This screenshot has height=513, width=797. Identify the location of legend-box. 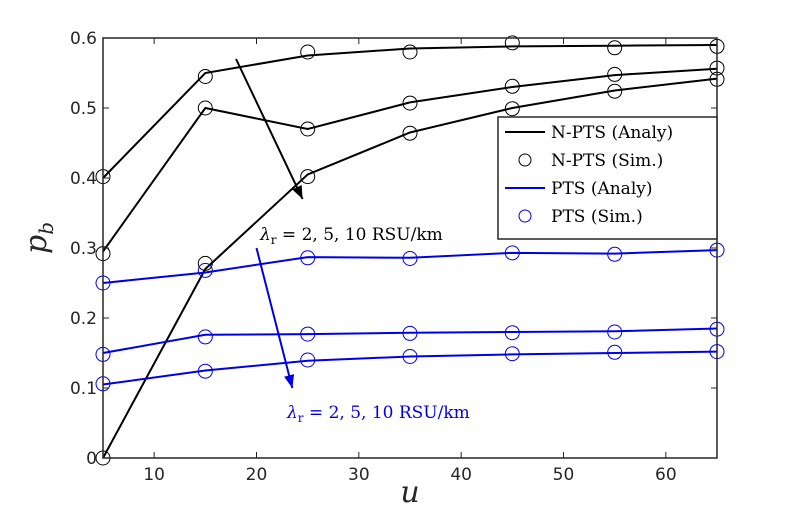
(607, 178).